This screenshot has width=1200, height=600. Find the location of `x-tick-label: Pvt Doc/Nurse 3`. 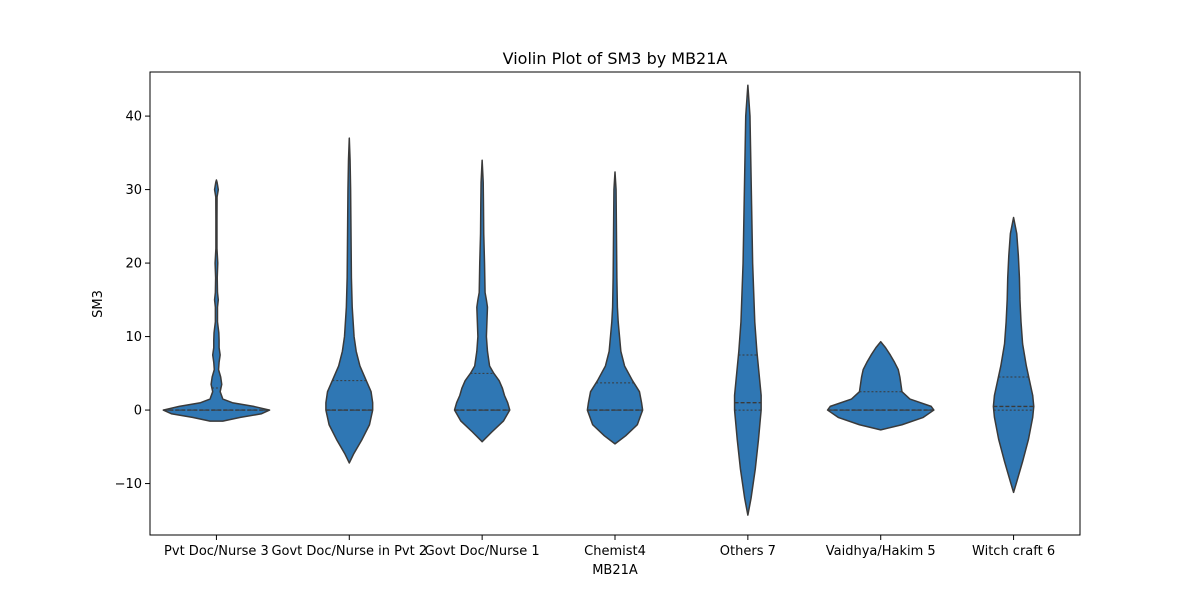

x-tick-label: Pvt Doc/Nurse 3 is located at coordinates (216, 551).